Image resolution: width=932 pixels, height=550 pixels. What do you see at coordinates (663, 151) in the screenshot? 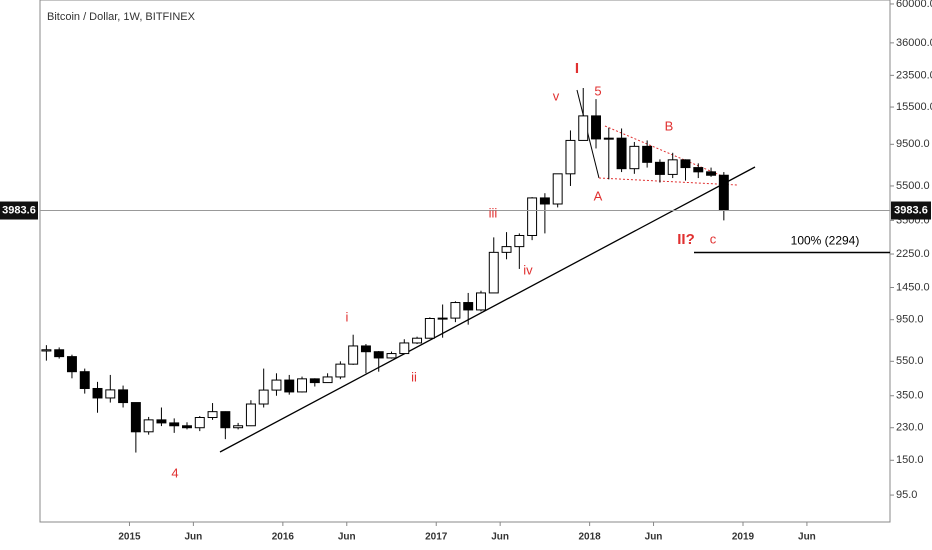
I see `triangle-upper` at bounding box center [663, 151].